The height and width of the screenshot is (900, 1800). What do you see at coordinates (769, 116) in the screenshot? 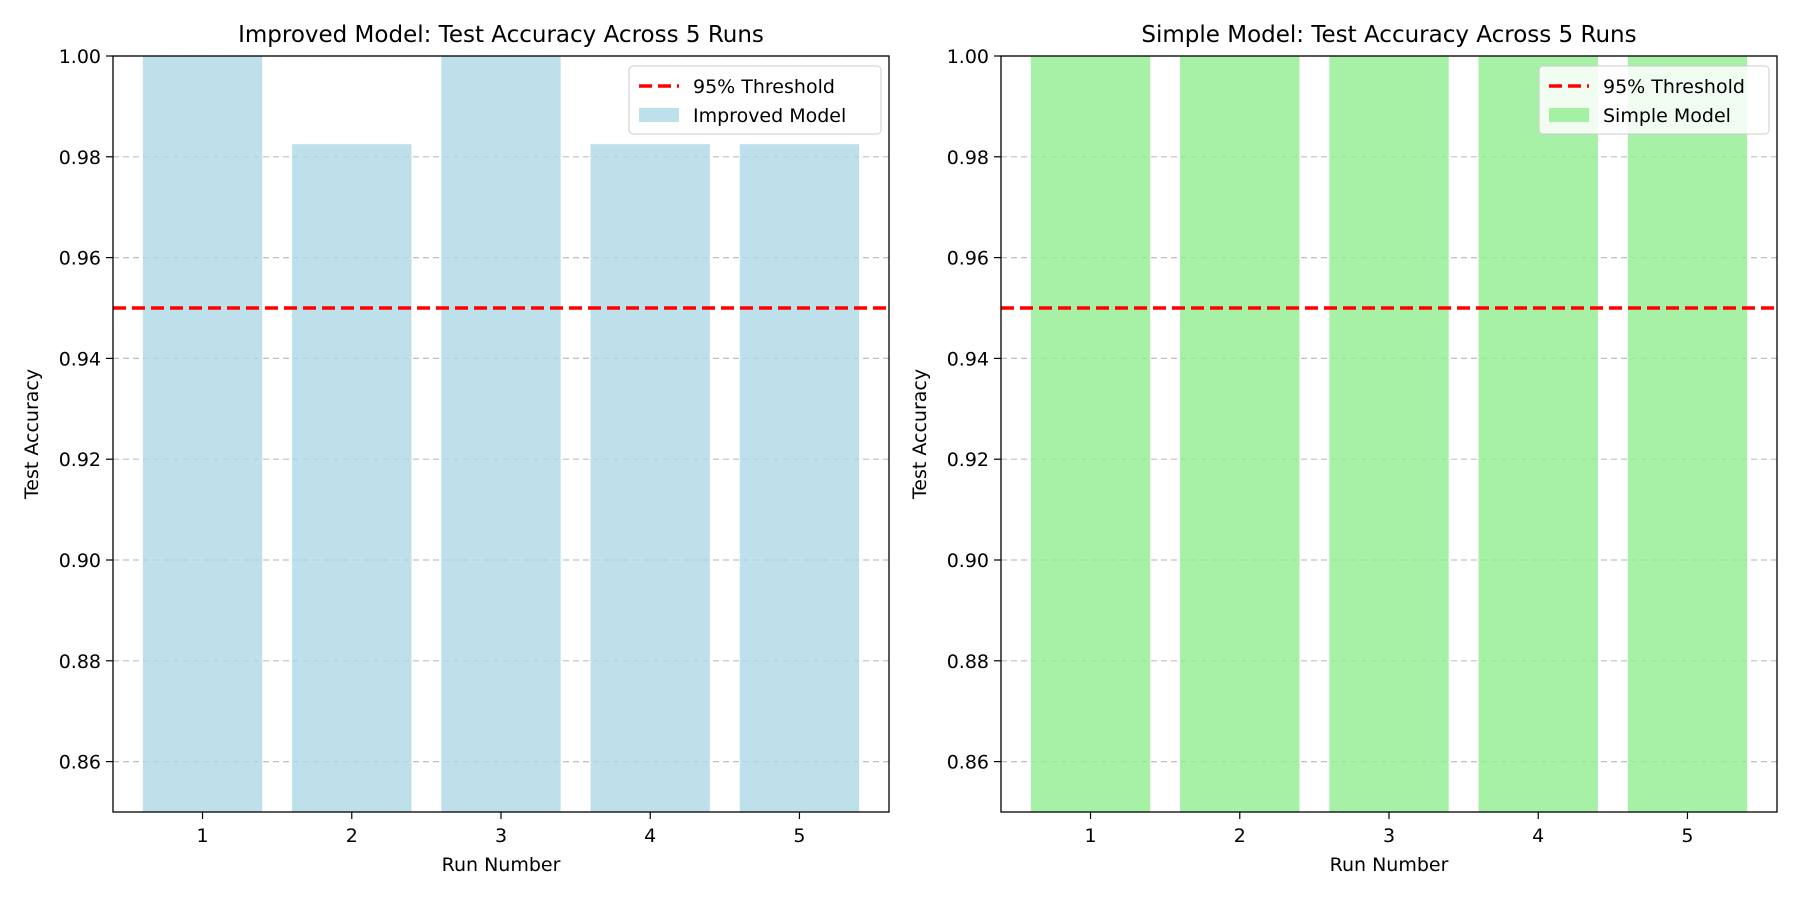
I see `legend-series-label: Improved Model` at bounding box center [769, 116].